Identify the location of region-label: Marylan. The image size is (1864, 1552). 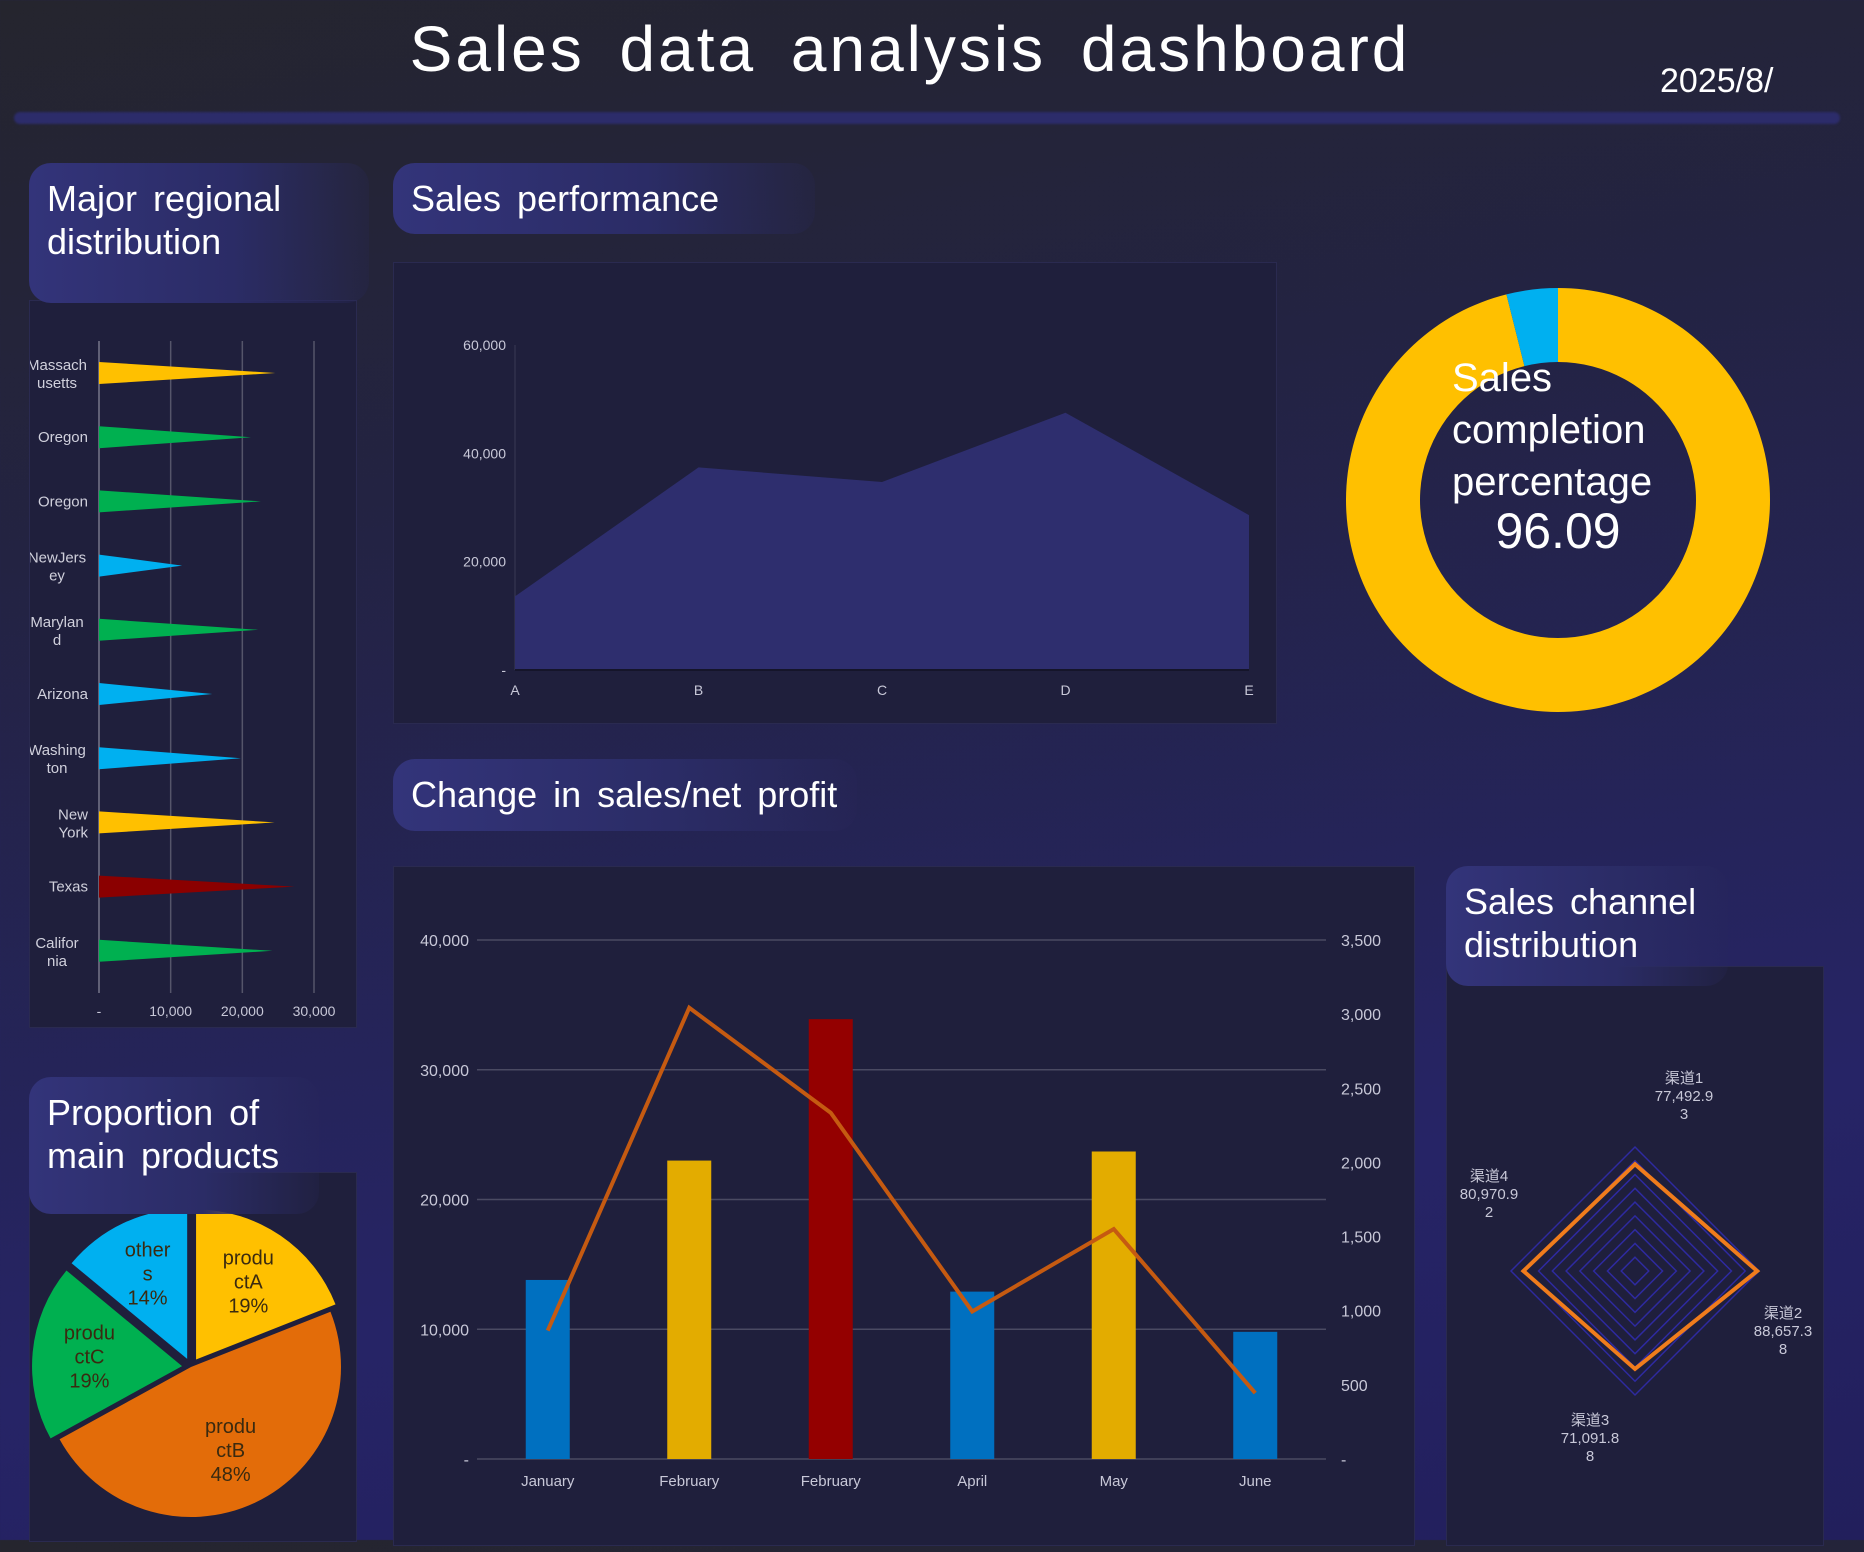
(56, 622).